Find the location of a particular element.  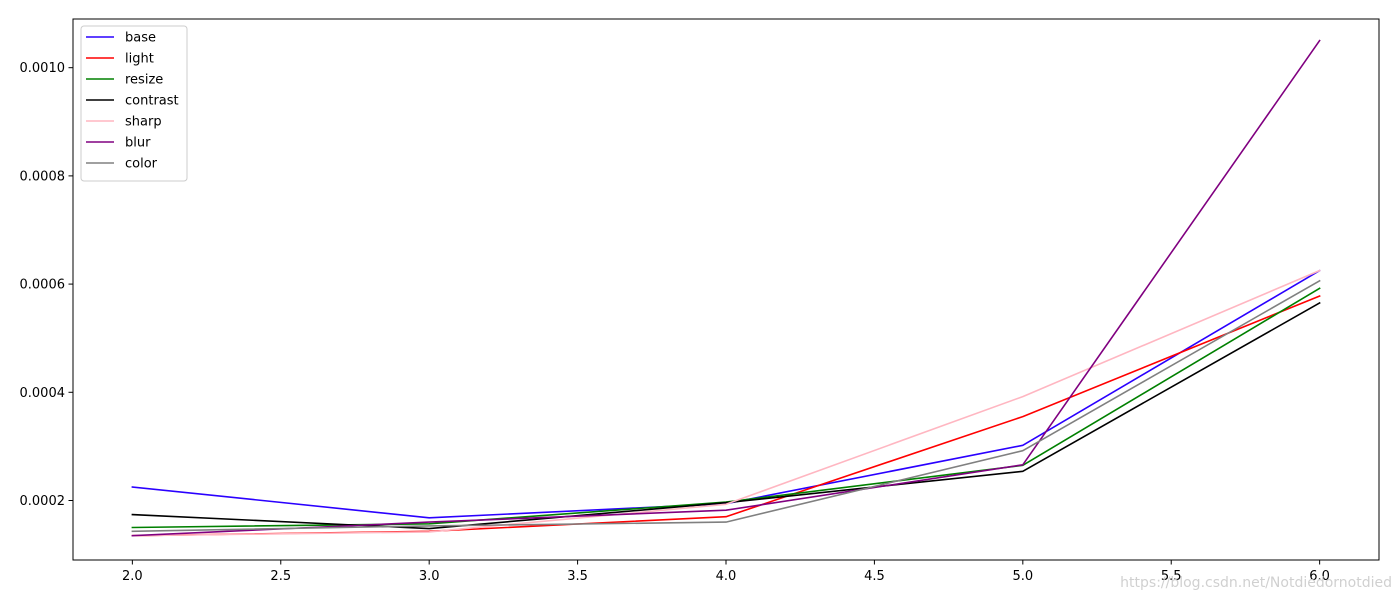

y-tick-label: 0.0006 is located at coordinates (43, 285).